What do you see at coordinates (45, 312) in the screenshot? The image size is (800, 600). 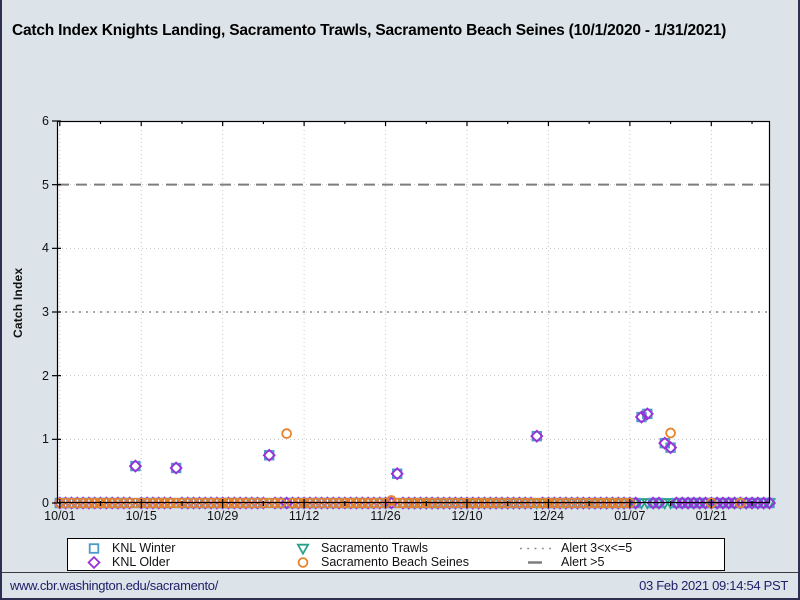 I see `y-tick-label: 3` at bounding box center [45, 312].